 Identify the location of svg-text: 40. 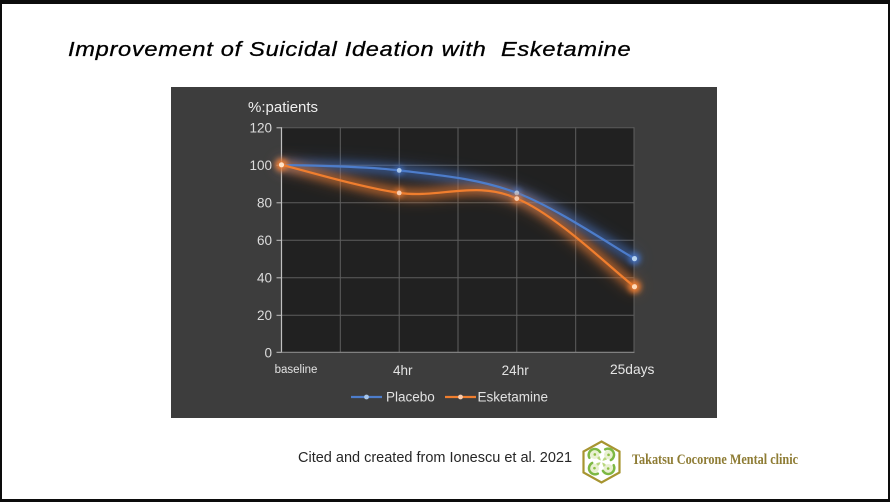
(264, 277).